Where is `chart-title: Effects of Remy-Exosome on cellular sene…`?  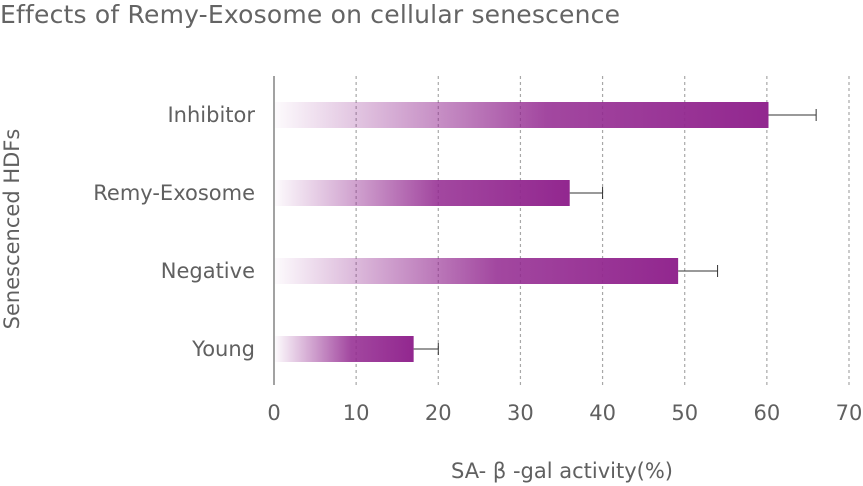
chart-title: Effects of Remy-Exosome on cellular sene… is located at coordinates (310, 14).